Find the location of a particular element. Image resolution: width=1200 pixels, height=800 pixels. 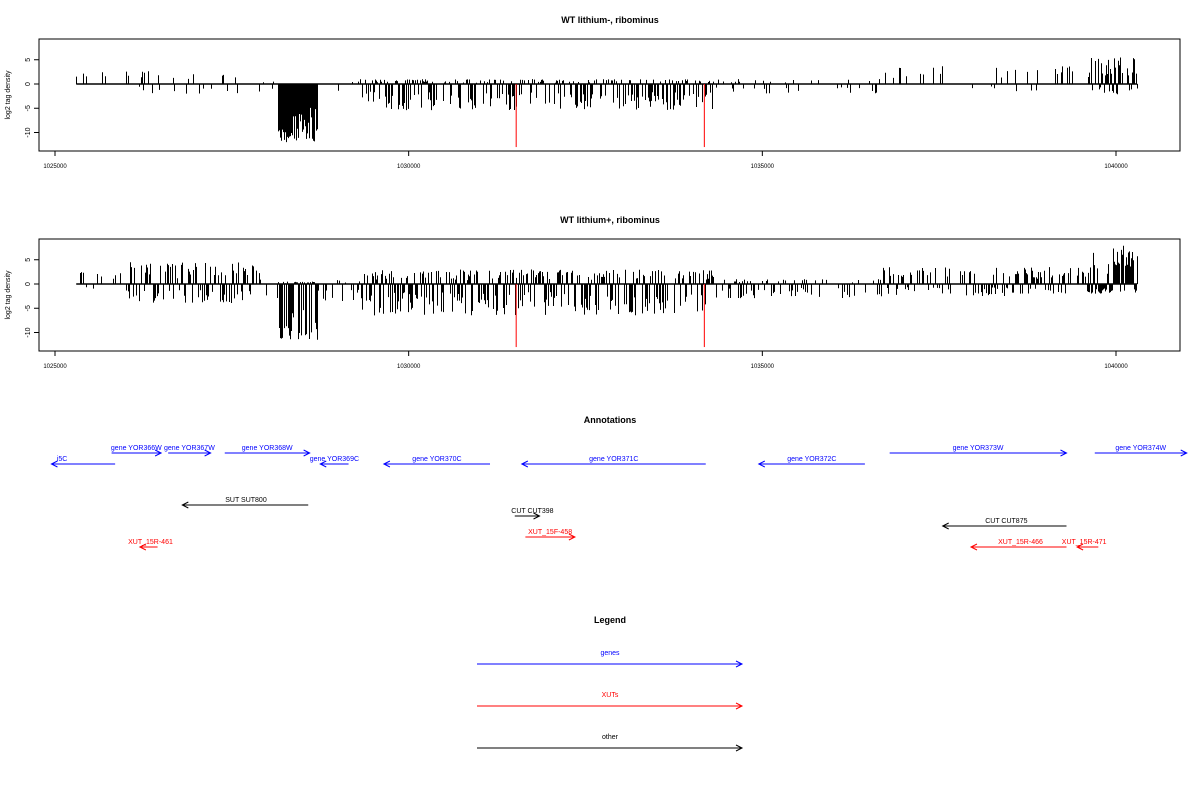

annotation-feature: gene YOR366W is located at coordinates (137, 451).